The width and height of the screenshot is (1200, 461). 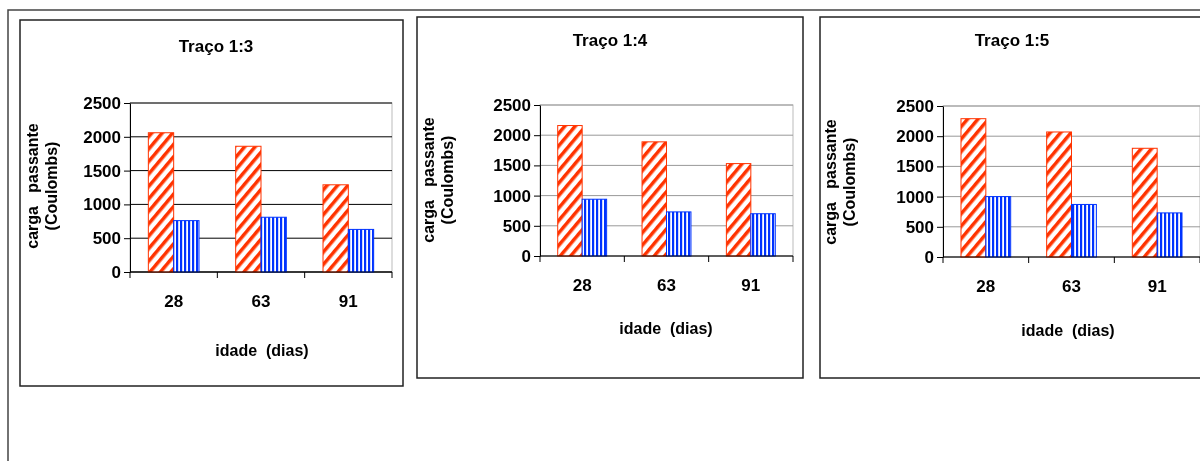 What do you see at coordinates (610, 40) in the screenshot?
I see `chart-title: Traço 1:4` at bounding box center [610, 40].